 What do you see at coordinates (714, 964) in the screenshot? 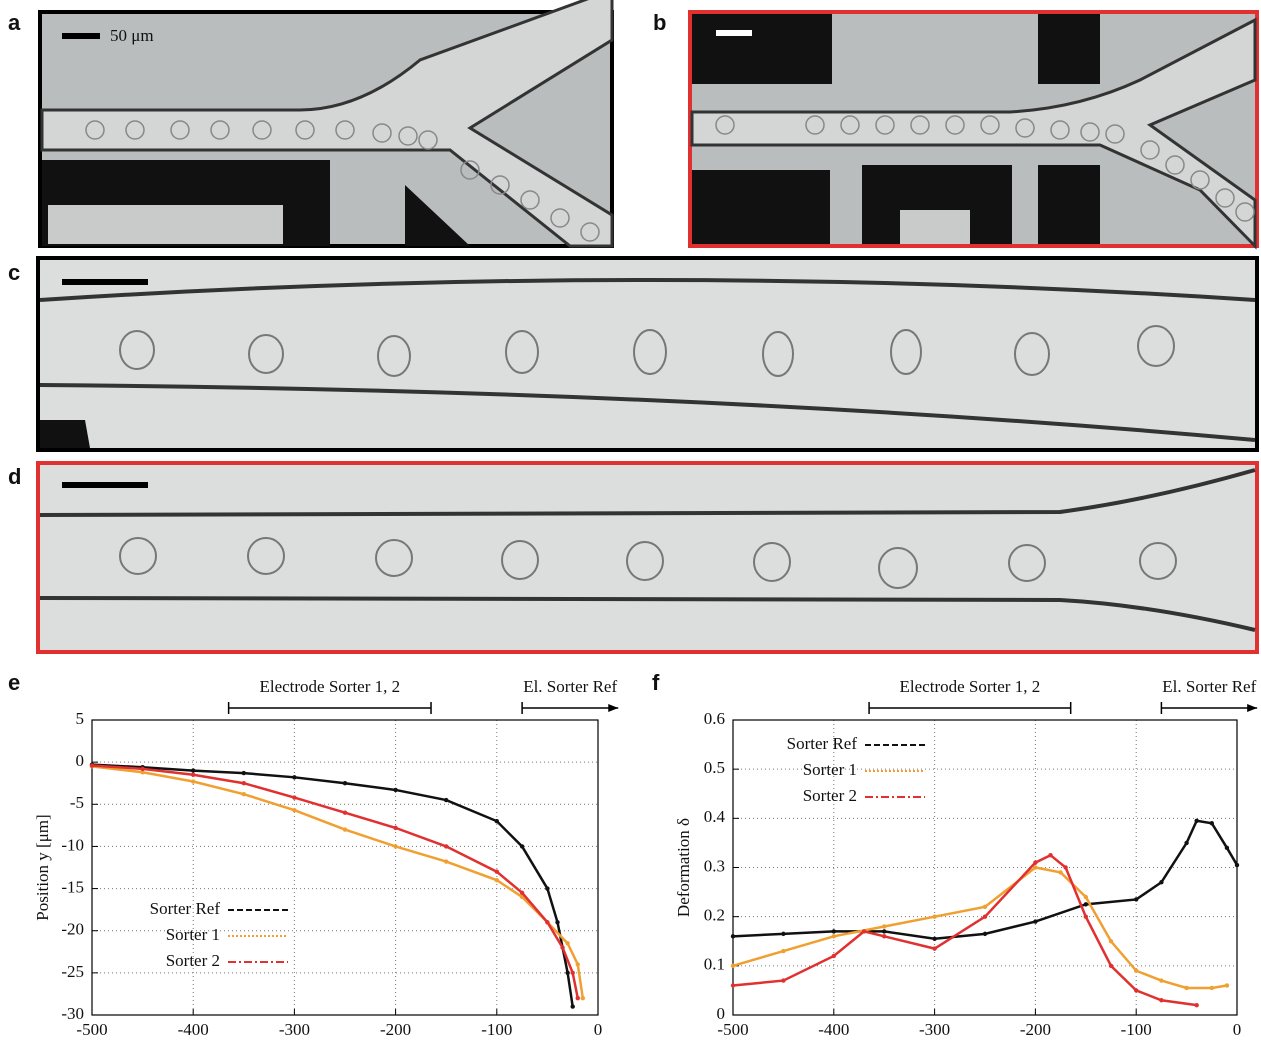
I see `y-tick-label: 0.1` at bounding box center [714, 964].